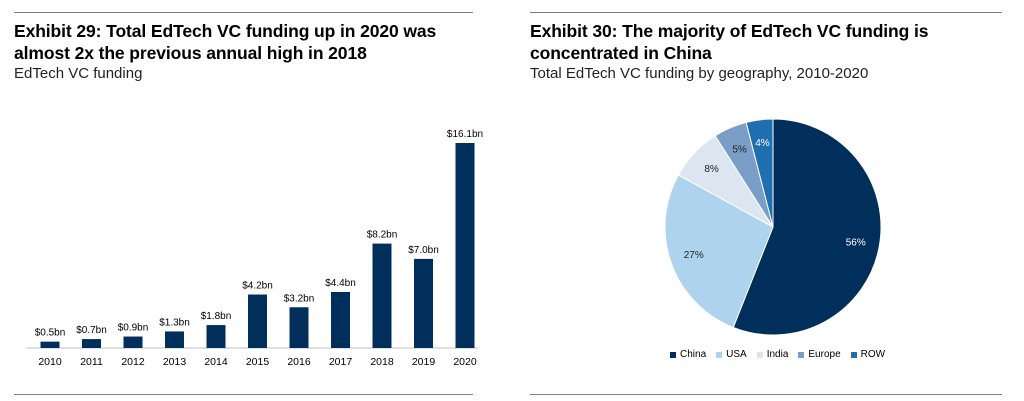  Describe the element at coordinates (856, 242) in the screenshot. I see `slice-data-label: 56%` at that location.